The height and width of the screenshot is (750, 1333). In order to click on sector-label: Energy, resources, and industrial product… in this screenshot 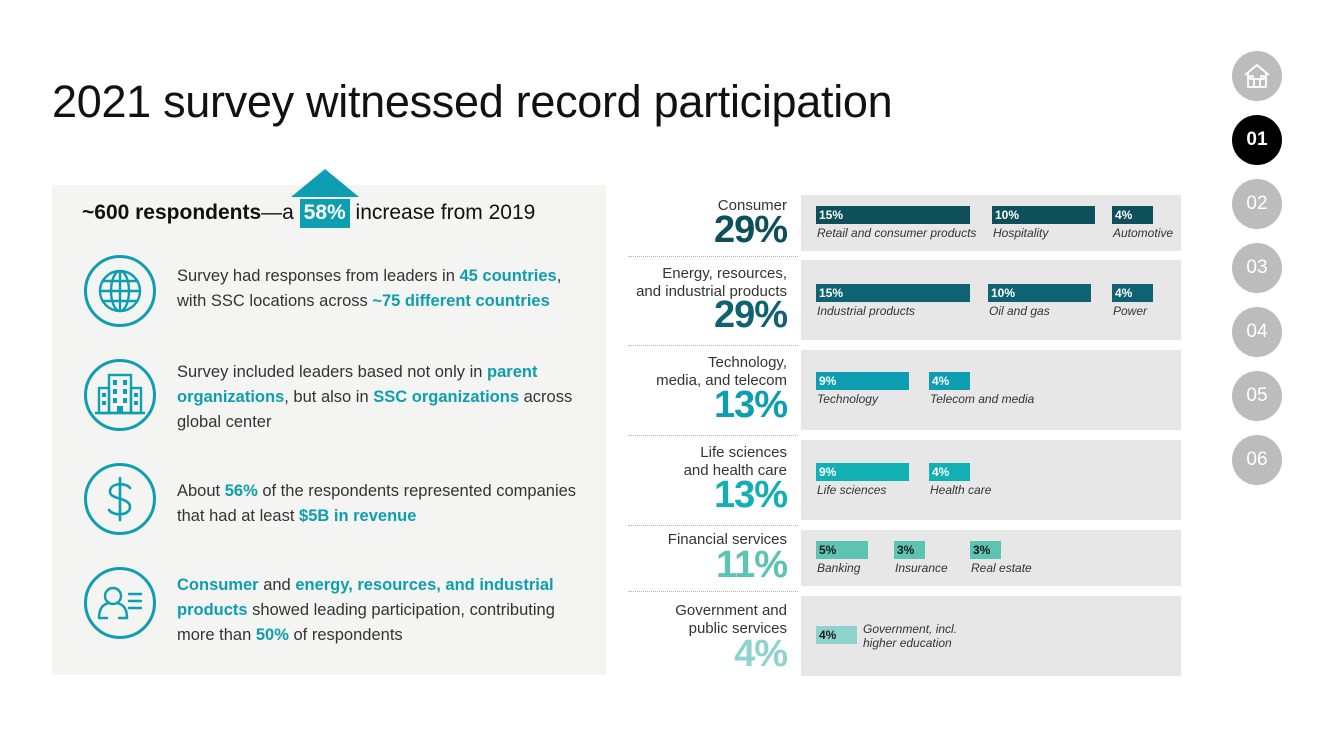, I will do `click(711, 283)`.